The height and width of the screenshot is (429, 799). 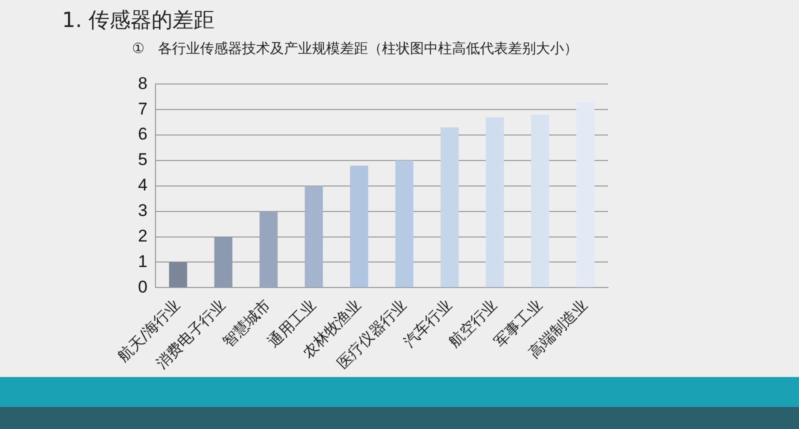 I want to click on chart-subtitle: ① 各行业传感器技术及产业规模差距（柱状图中柱高低代表差别大小）, so click(x=355, y=49).